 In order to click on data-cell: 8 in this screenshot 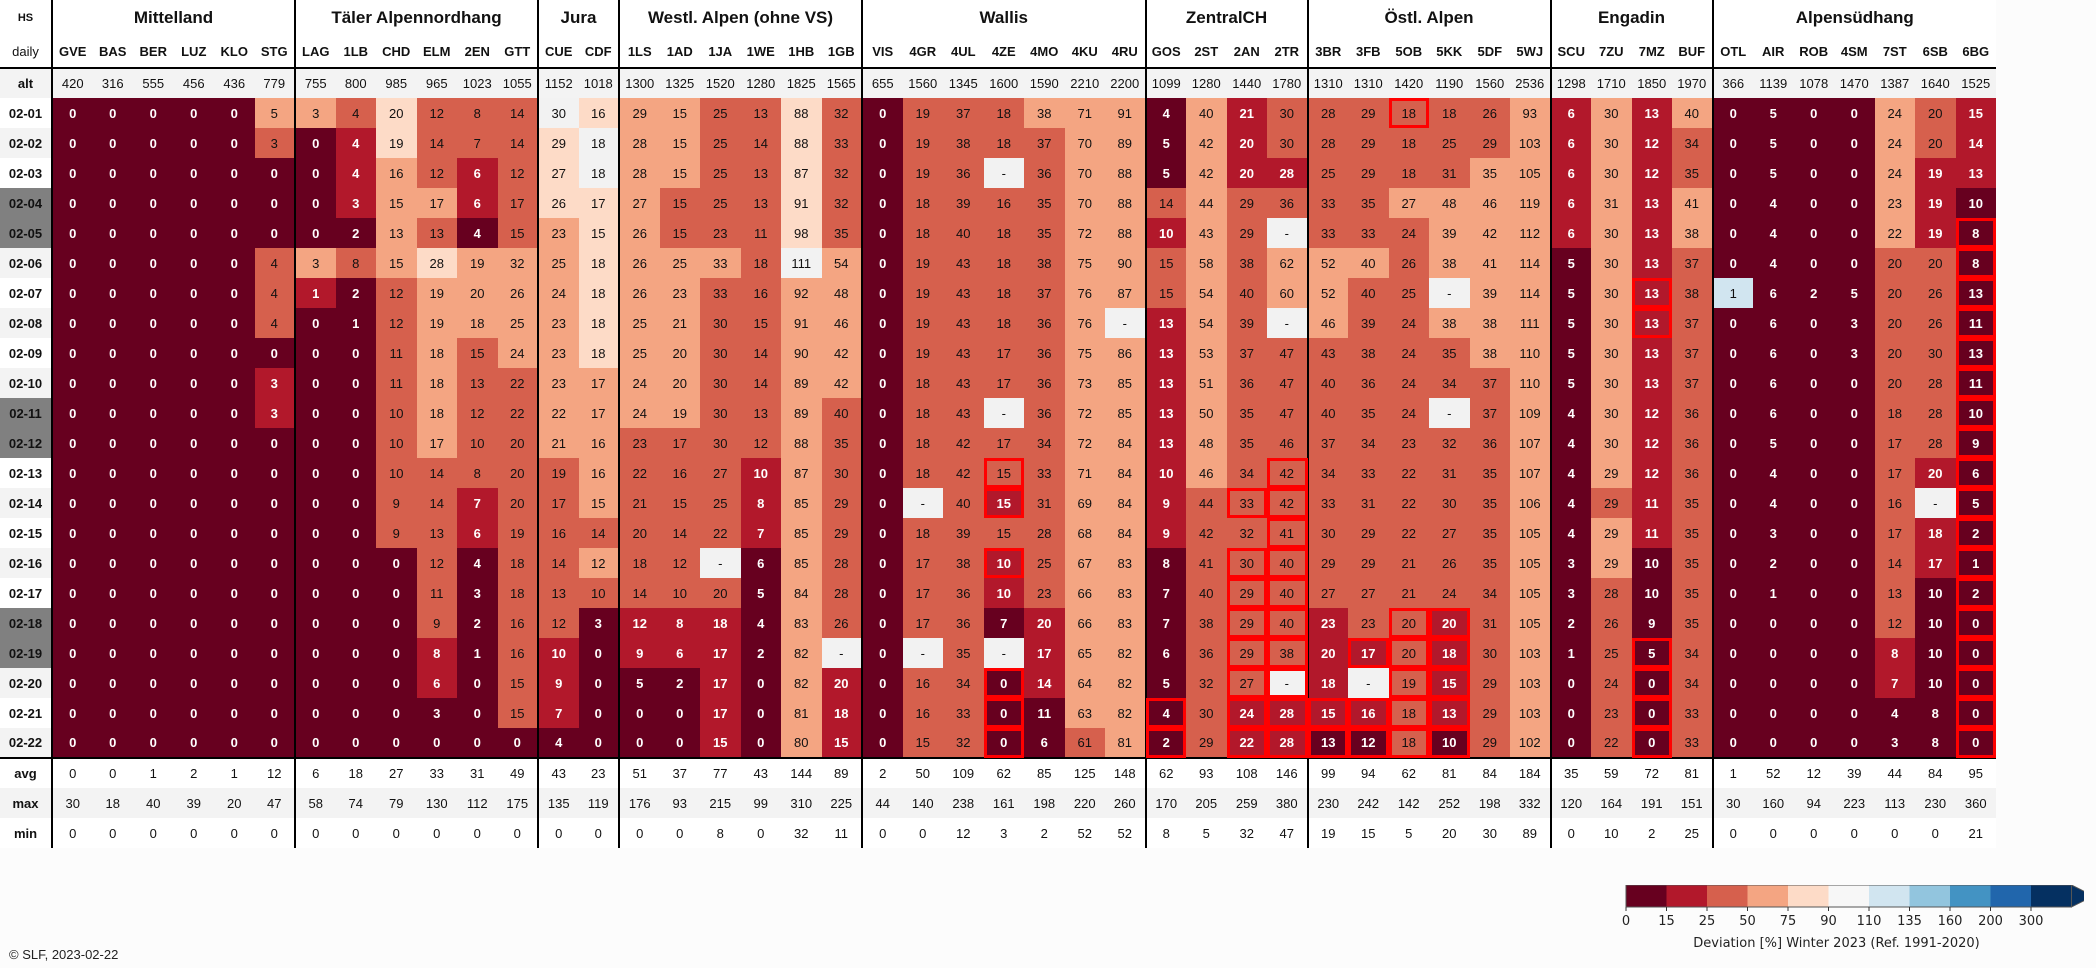, I will do `click(436, 653)`.